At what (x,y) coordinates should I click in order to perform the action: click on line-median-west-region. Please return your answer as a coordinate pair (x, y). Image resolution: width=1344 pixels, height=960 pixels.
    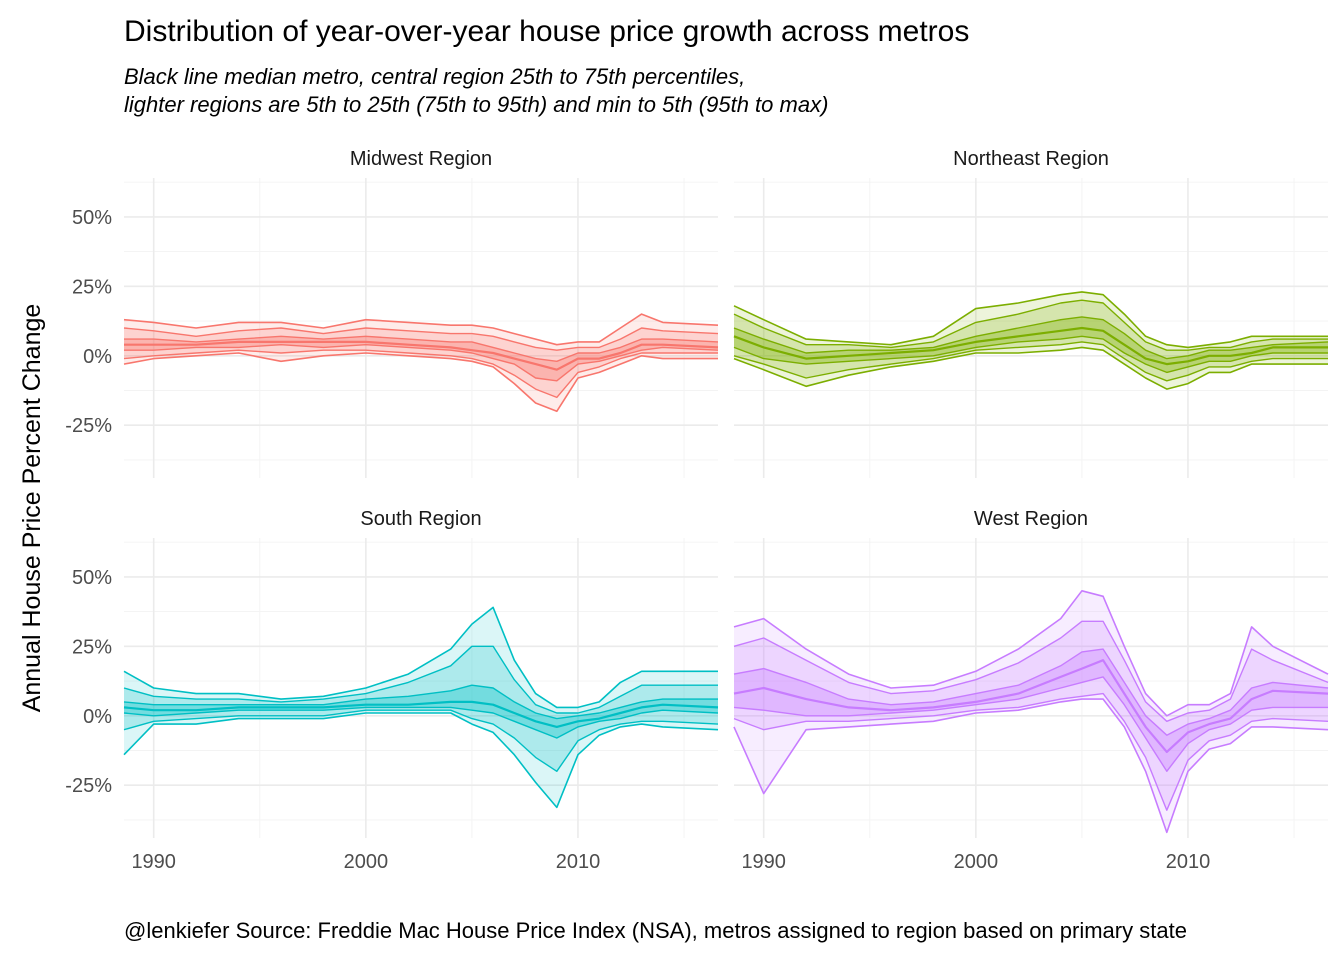
    Looking at the image, I should click on (1031, 706).